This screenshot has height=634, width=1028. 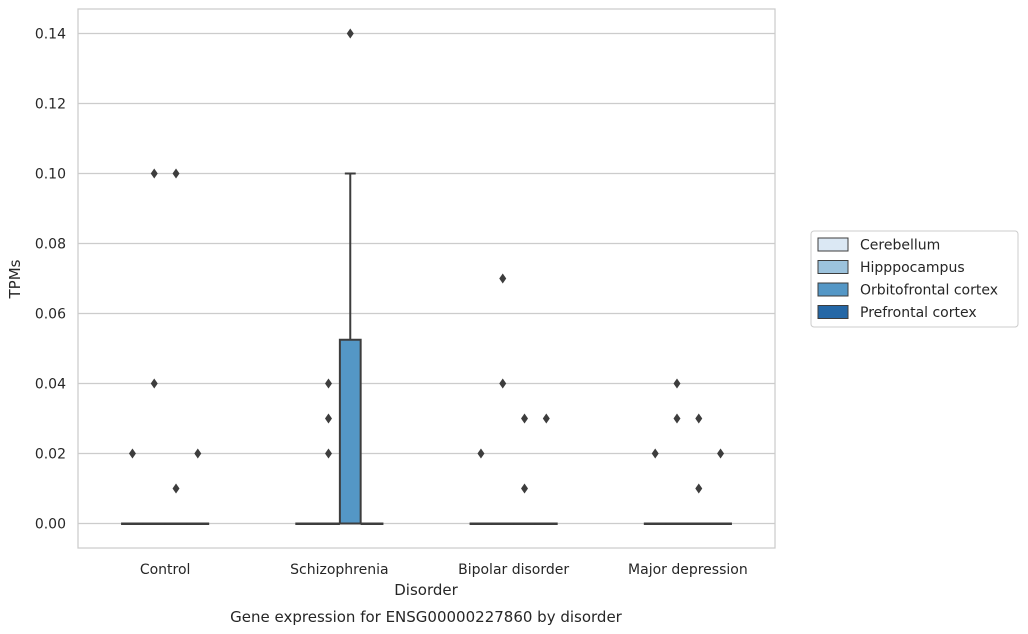 What do you see at coordinates (426, 590) in the screenshot?
I see `x-axis-title: Disorder` at bounding box center [426, 590].